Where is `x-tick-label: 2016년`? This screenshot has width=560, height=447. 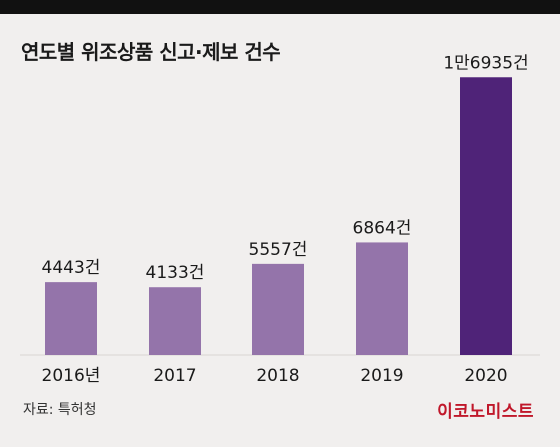 x-tick-label: 2016년 is located at coordinates (71, 376).